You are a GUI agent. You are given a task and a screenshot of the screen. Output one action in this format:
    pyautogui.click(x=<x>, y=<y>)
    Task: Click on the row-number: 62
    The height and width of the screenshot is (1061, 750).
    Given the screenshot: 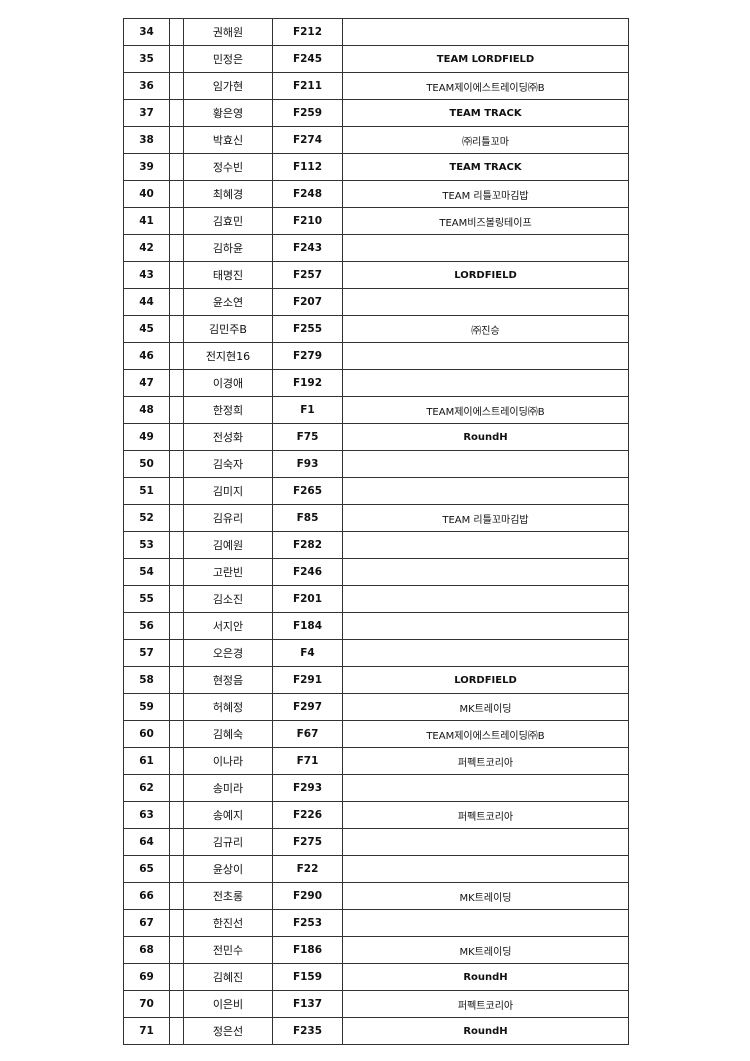 What is the action you would take?
    pyautogui.click(x=146, y=788)
    